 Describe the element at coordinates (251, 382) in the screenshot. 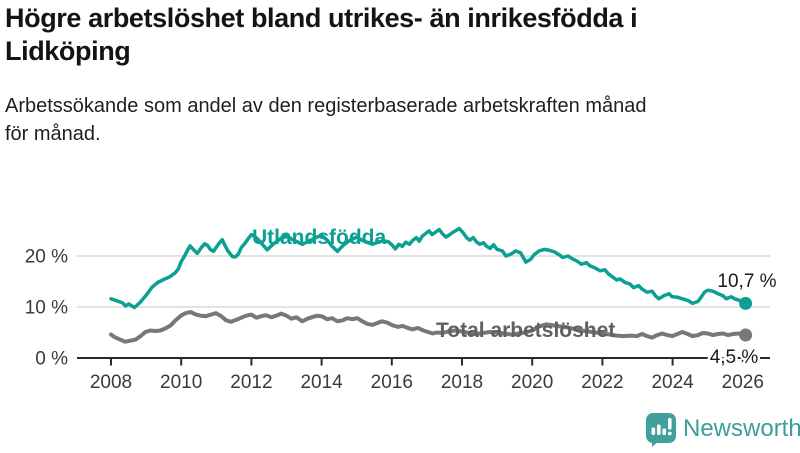

I see `x-tick-label: 2012` at that location.